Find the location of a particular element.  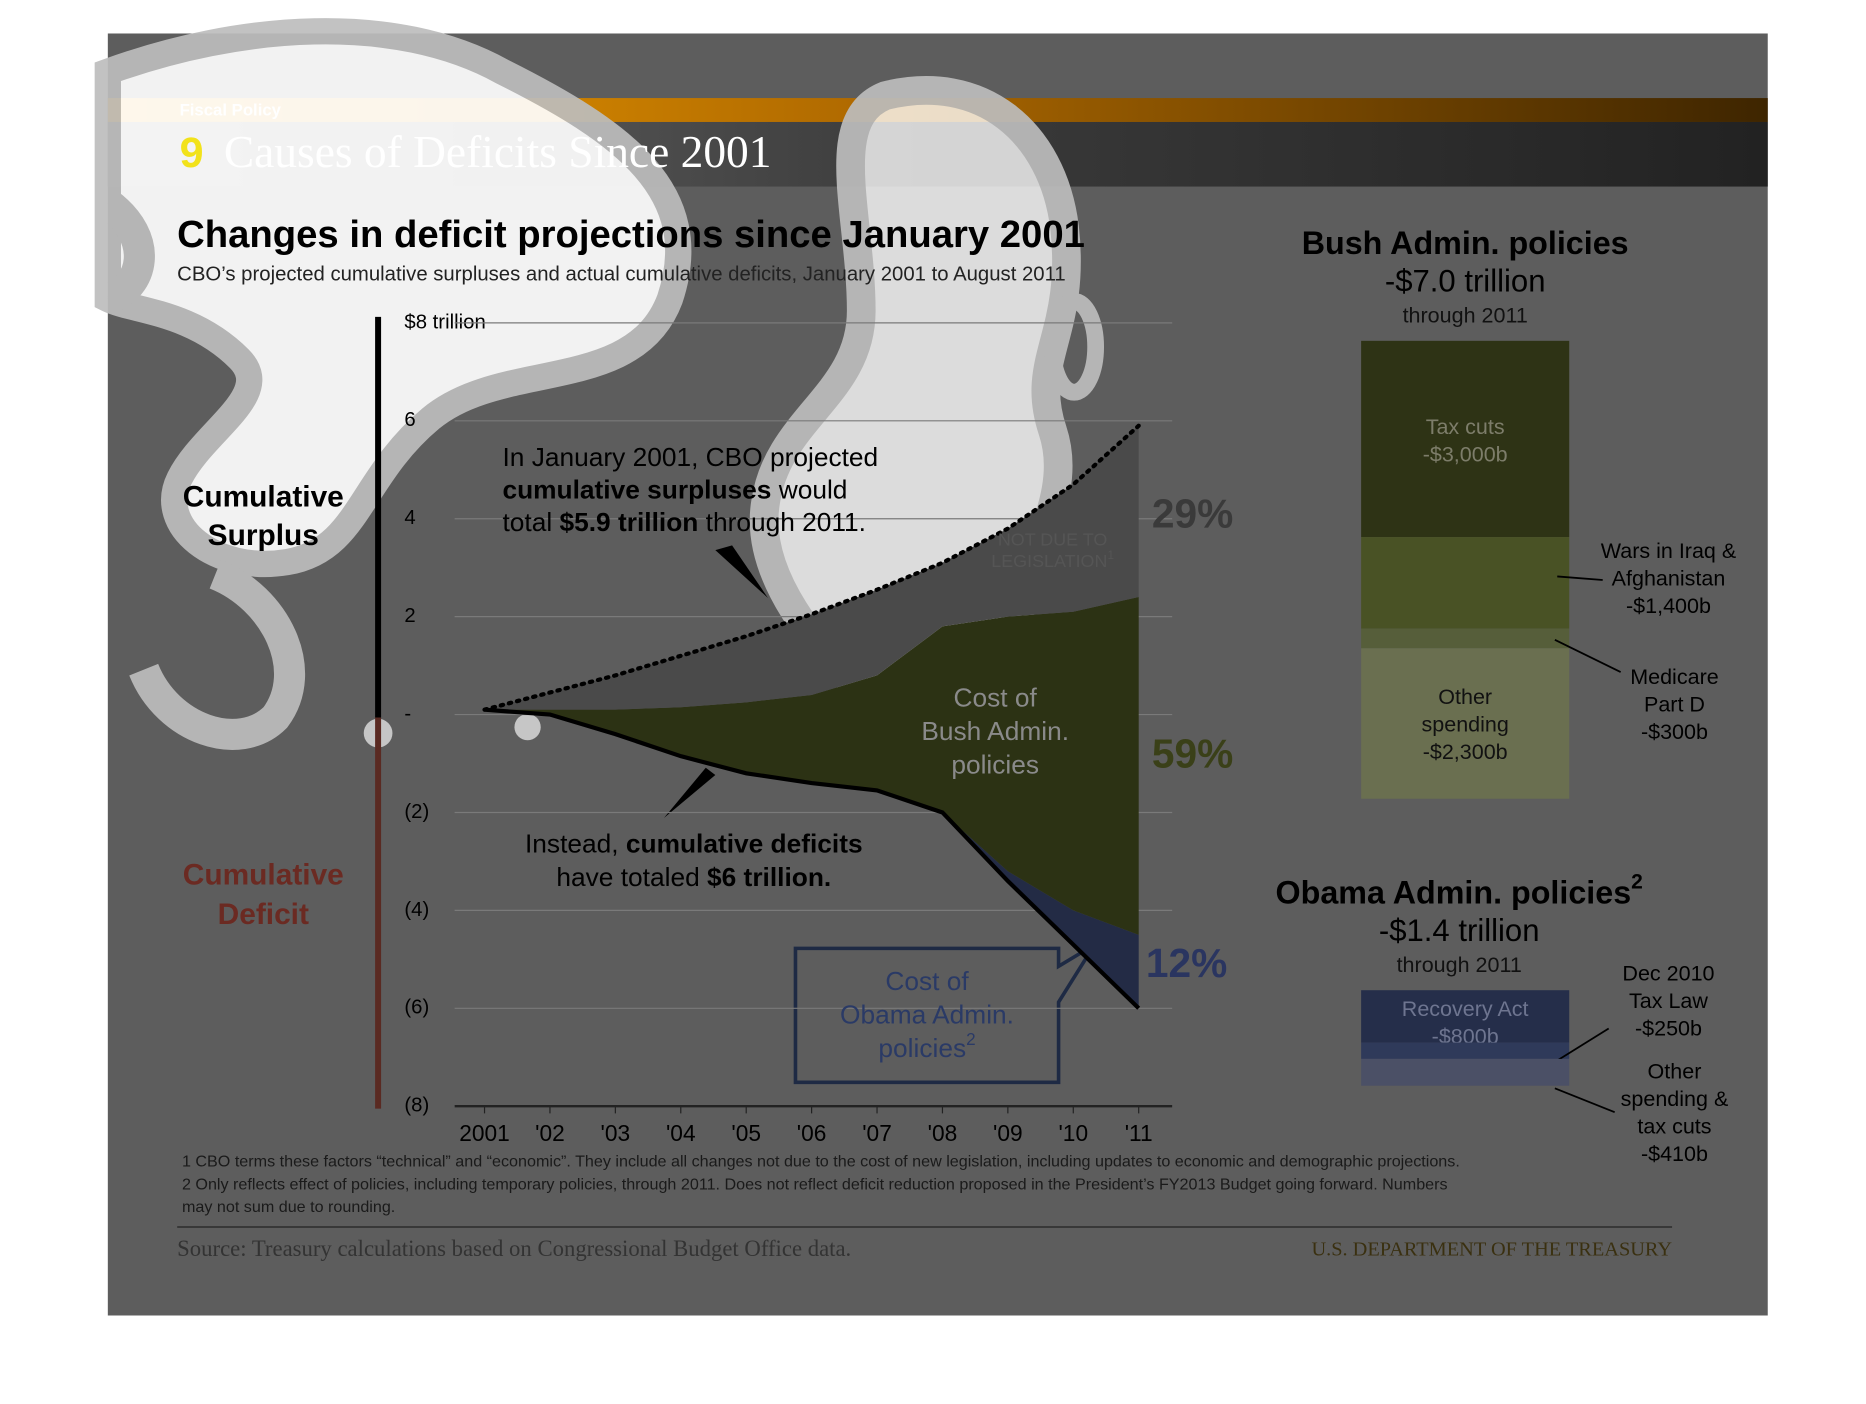

x-tick-label: '07 is located at coordinates (877, 1133).